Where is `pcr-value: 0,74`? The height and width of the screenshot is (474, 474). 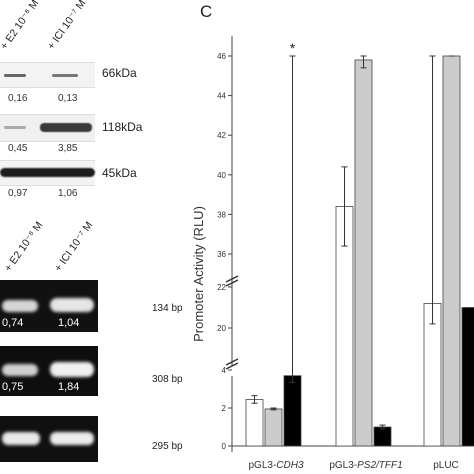 pcr-value: 0,74 is located at coordinates (13, 323).